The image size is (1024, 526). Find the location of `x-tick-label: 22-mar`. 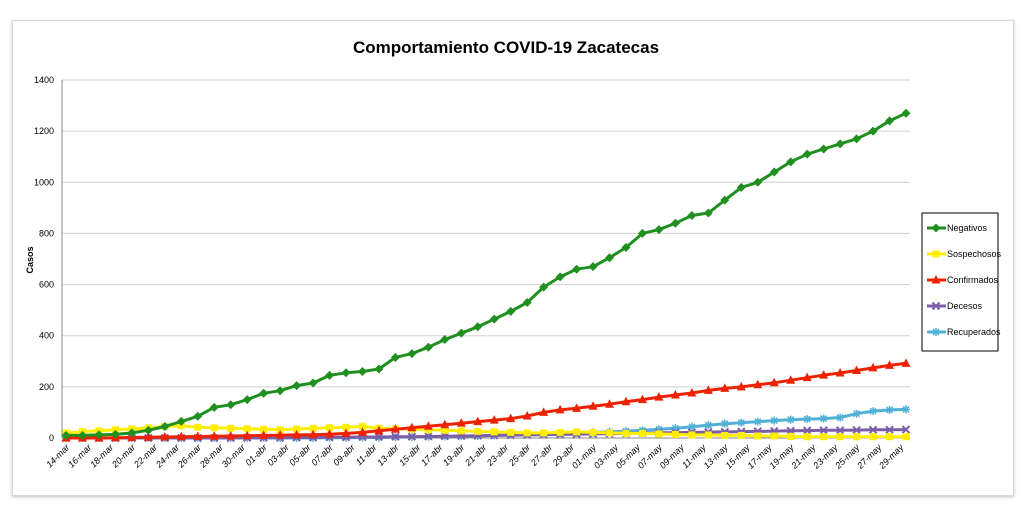

x-tick-label: 22-mar is located at coordinates (145, 456).